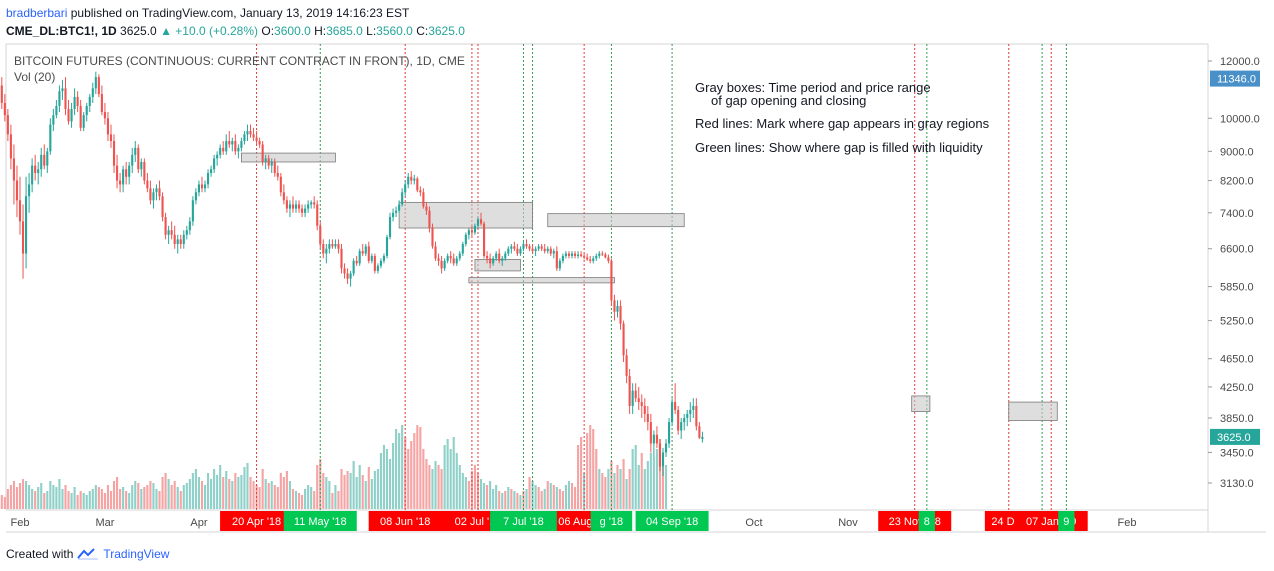  What do you see at coordinates (37, 13) in the screenshot?
I see `author-link: bradberbari` at bounding box center [37, 13].